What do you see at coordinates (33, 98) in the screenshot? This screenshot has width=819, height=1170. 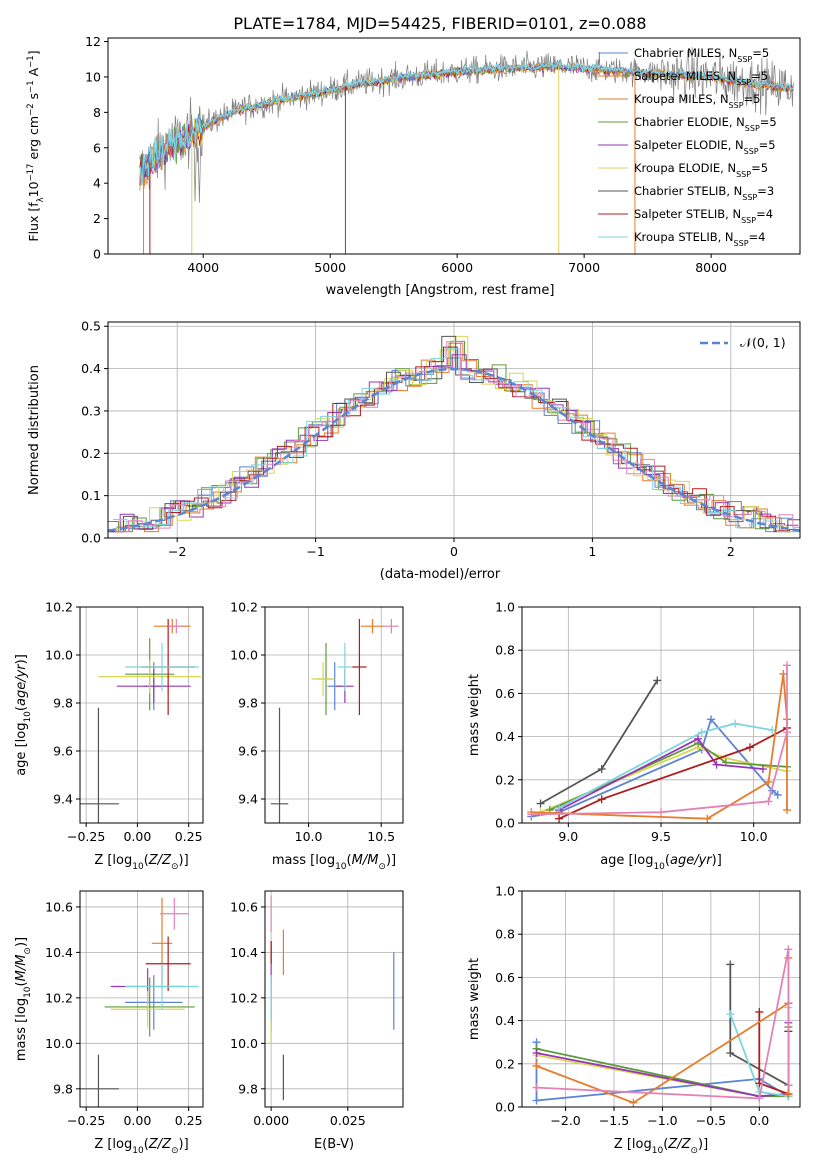 I see `label-part: s` at bounding box center [33, 98].